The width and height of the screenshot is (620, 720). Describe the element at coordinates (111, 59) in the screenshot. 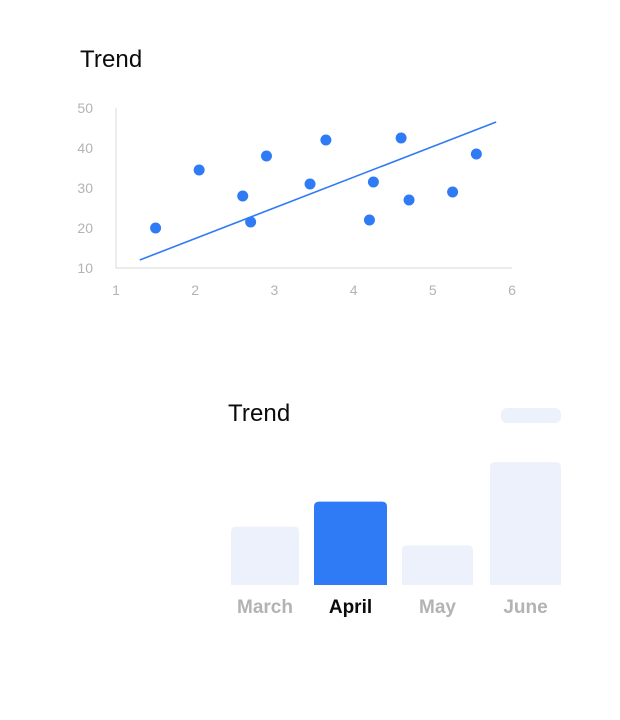

I see `scatter-chart-title: Trend` at that location.